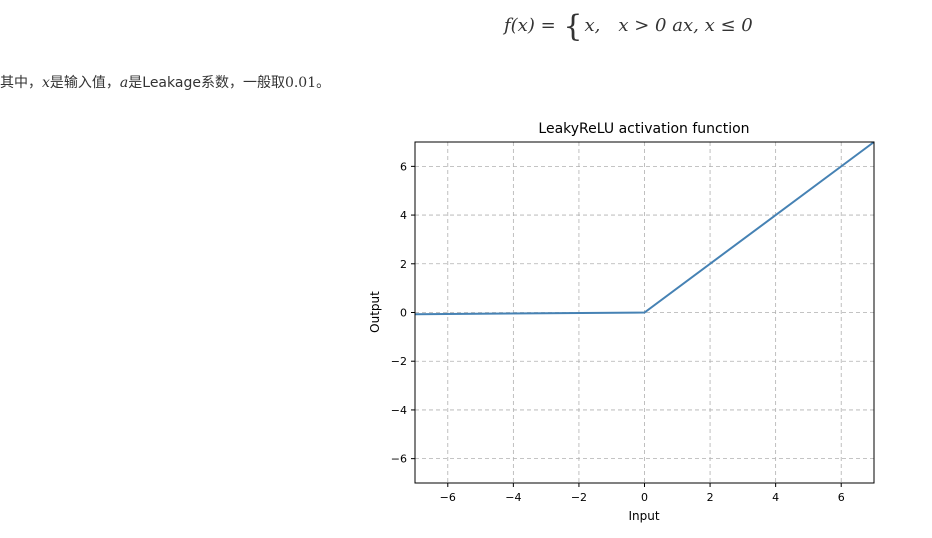 The width and height of the screenshot is (932, 538). What do you see at coordinates (46, 83) in the screenshot?
I see `desc-var-x: x` at bounding box center [46, 83].